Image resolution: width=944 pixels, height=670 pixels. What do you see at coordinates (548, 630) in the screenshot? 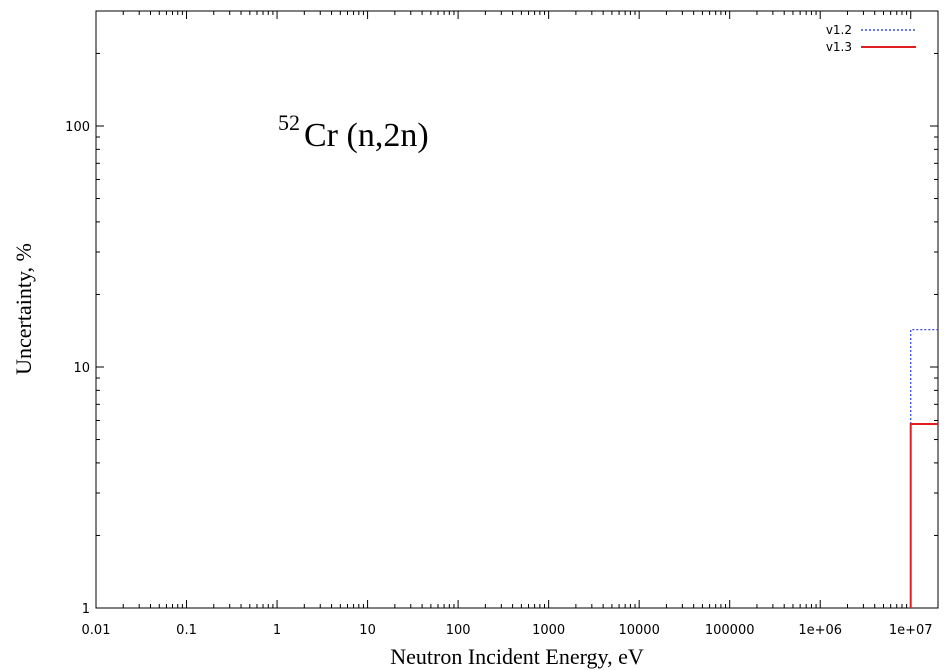
I see `x-tick-label: 1000` at bounding box center [548, 630].